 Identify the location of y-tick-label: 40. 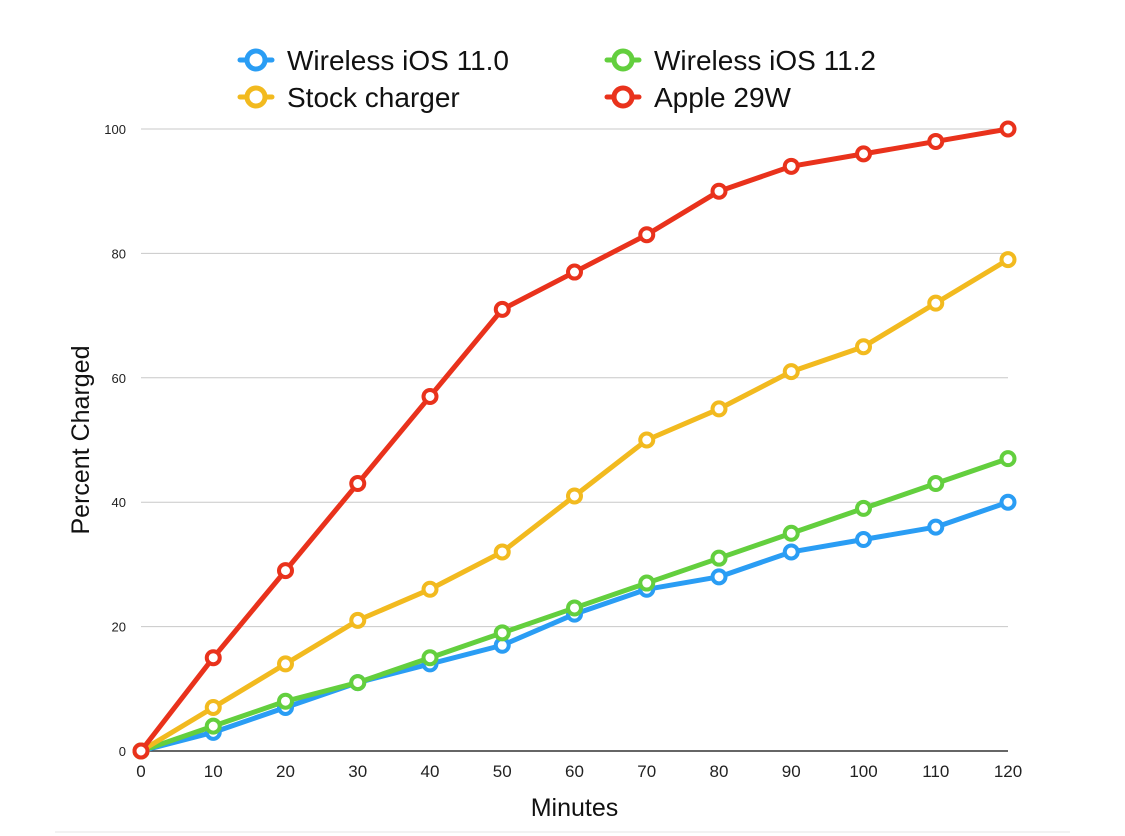
(119, 502).